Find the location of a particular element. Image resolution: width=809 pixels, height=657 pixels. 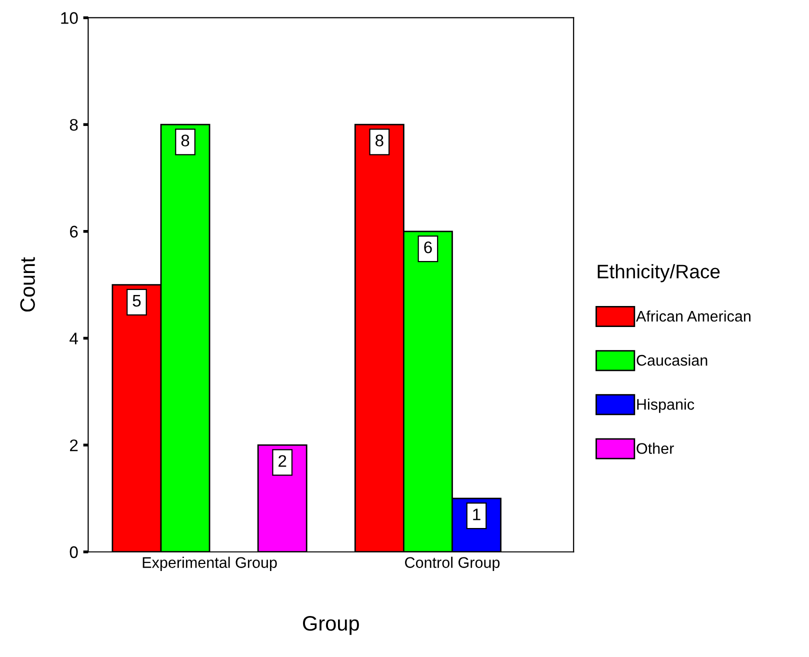

x-tick-label: Control Group is located at coordinates (452, 563).